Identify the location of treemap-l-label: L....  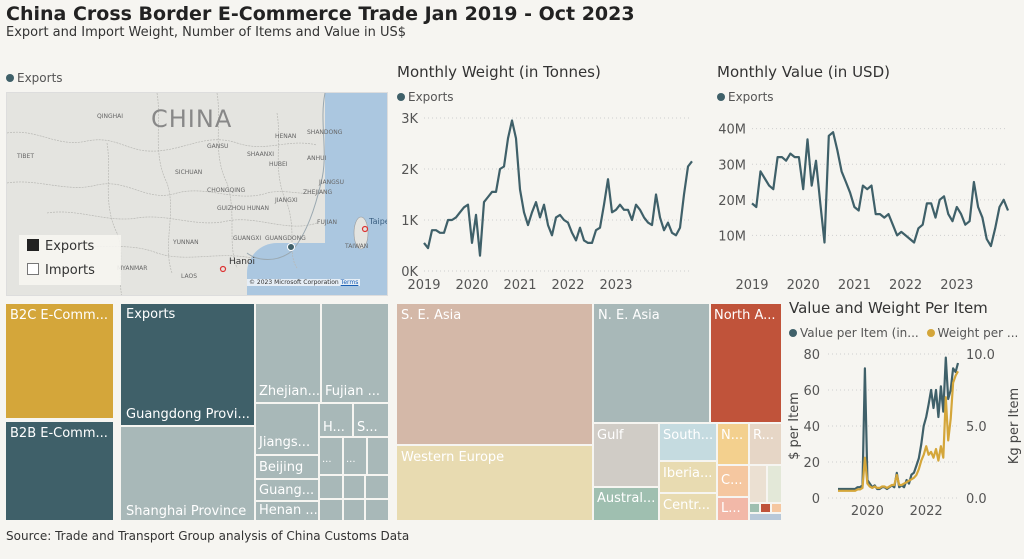
(731, 508).